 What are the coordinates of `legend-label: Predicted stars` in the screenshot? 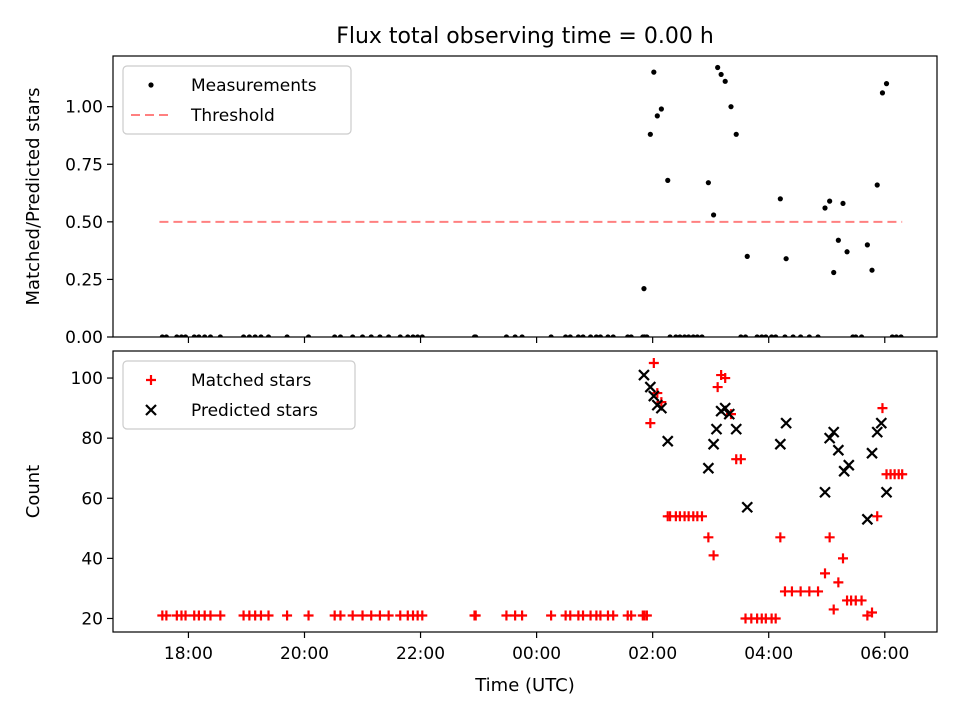 It's located at (254, 411).